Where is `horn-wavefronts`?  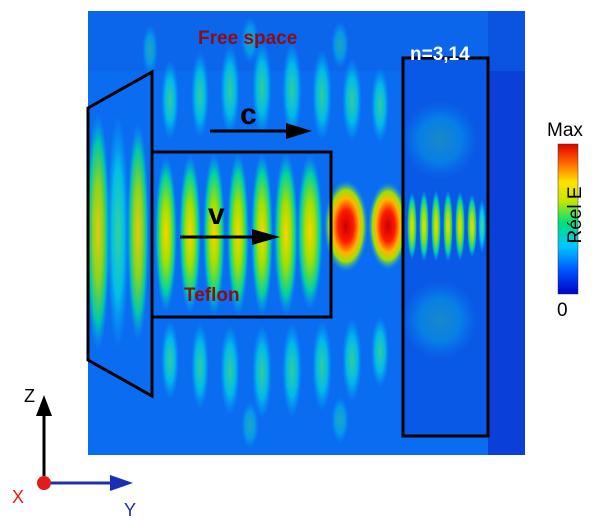 horn-wavefronts is located at coordinates (117, 232).